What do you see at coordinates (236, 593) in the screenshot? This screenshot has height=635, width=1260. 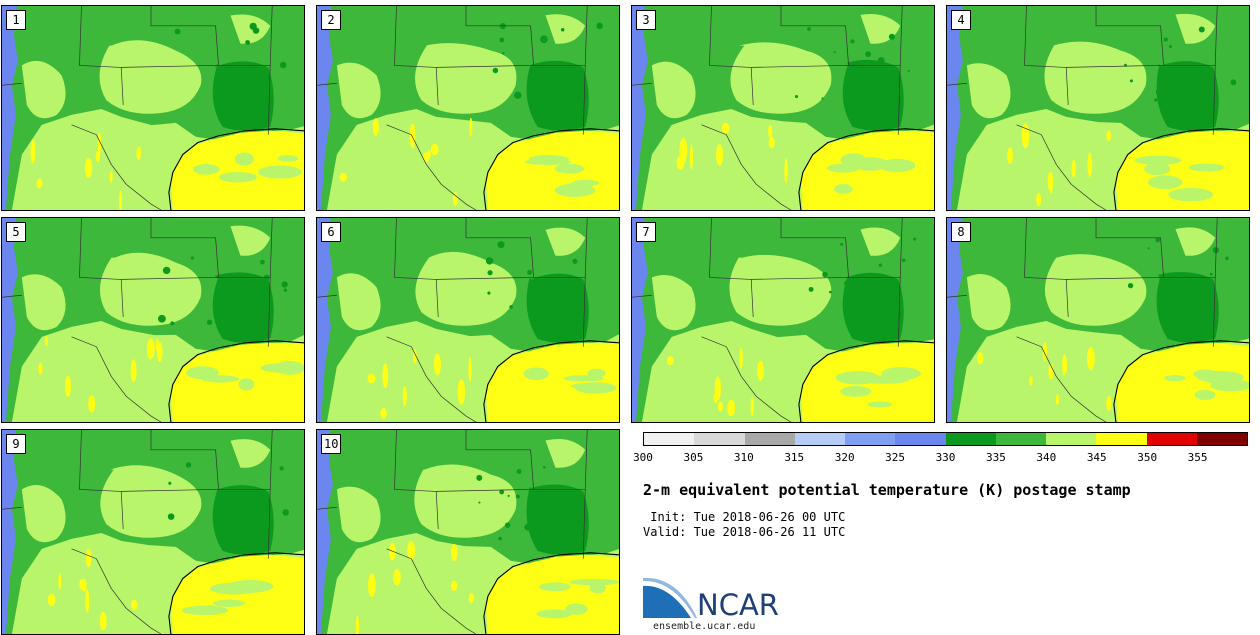 I see `coastline` at bounding box center [236, 593].